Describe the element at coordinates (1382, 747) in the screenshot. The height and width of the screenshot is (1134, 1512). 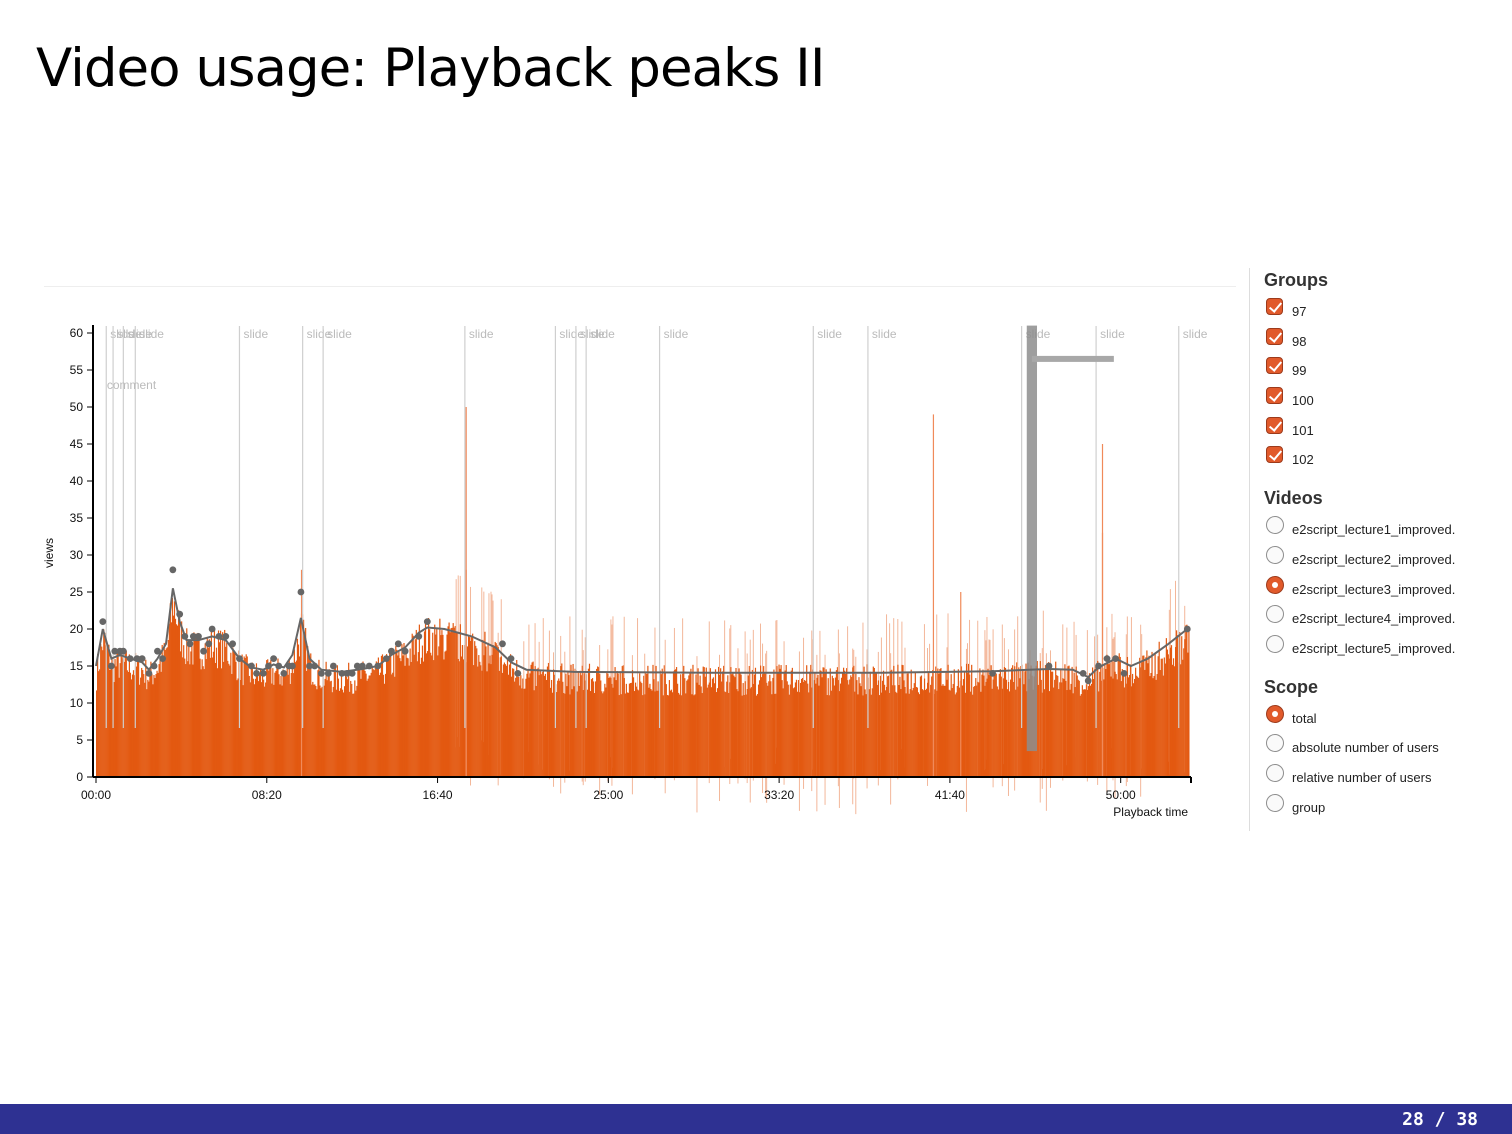
I see `scope-option: absolute number of users` at that location.